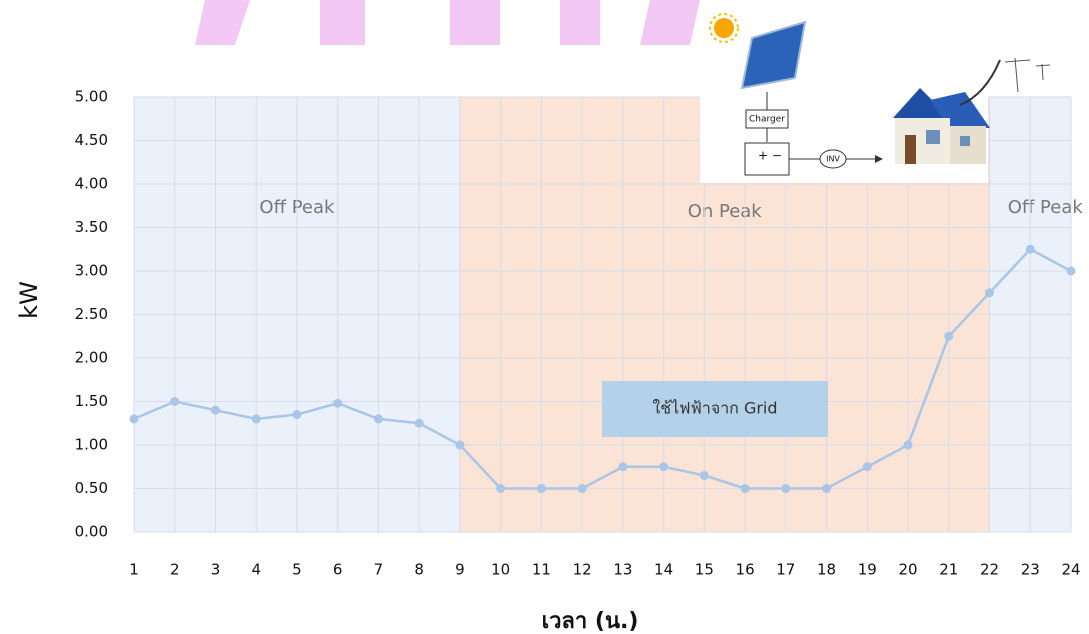 This screenshot has height=634, width=1089. Describe the element at coordinates (379, 570) in the screenshot. I see `x-tick-label: 7` at that location.